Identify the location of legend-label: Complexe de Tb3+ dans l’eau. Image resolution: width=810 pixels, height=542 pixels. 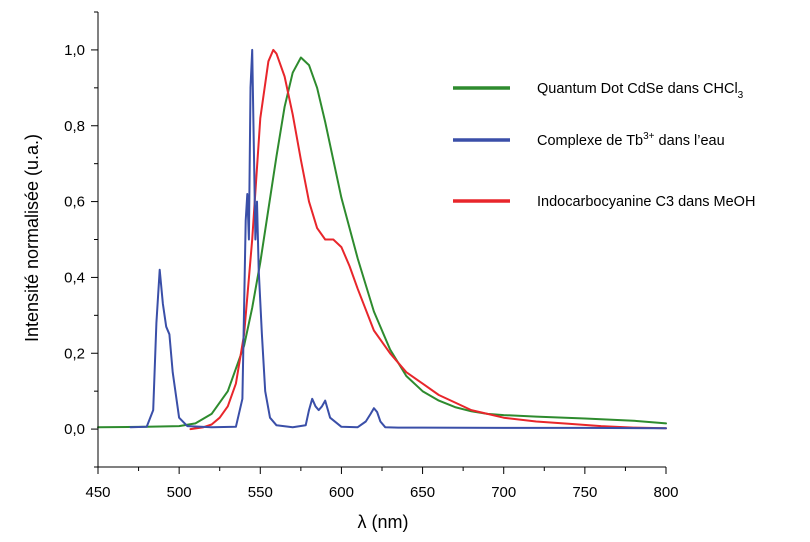
(631, 140).